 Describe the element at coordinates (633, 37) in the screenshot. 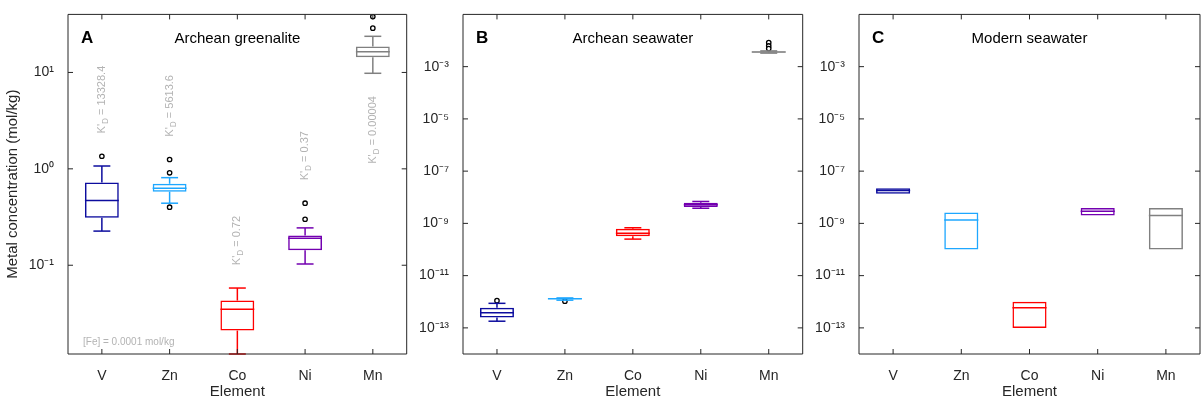

I see `text: Archean seawater` at that location.